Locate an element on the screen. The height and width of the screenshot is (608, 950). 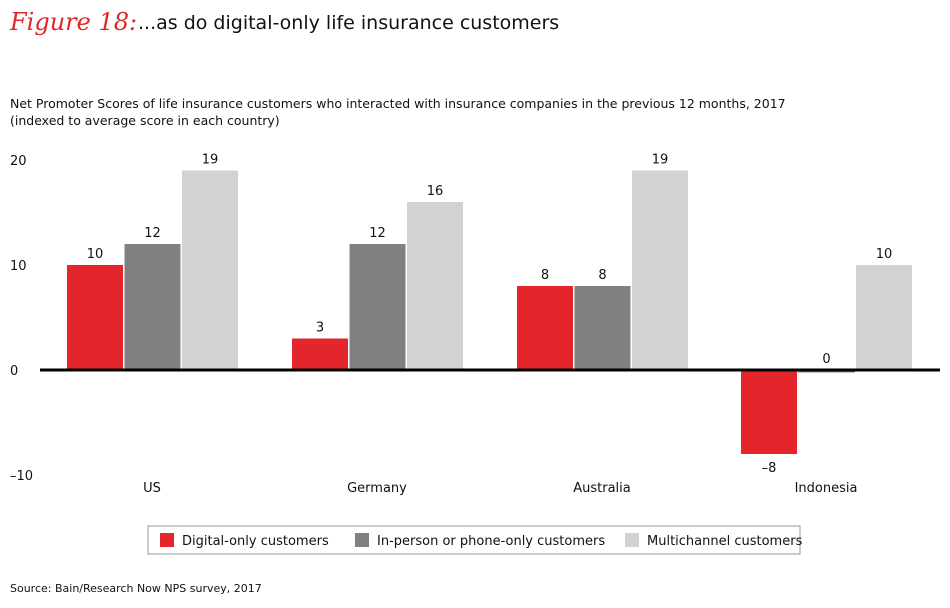
y-tick-label: 0 is located at coordinates (14, 371).